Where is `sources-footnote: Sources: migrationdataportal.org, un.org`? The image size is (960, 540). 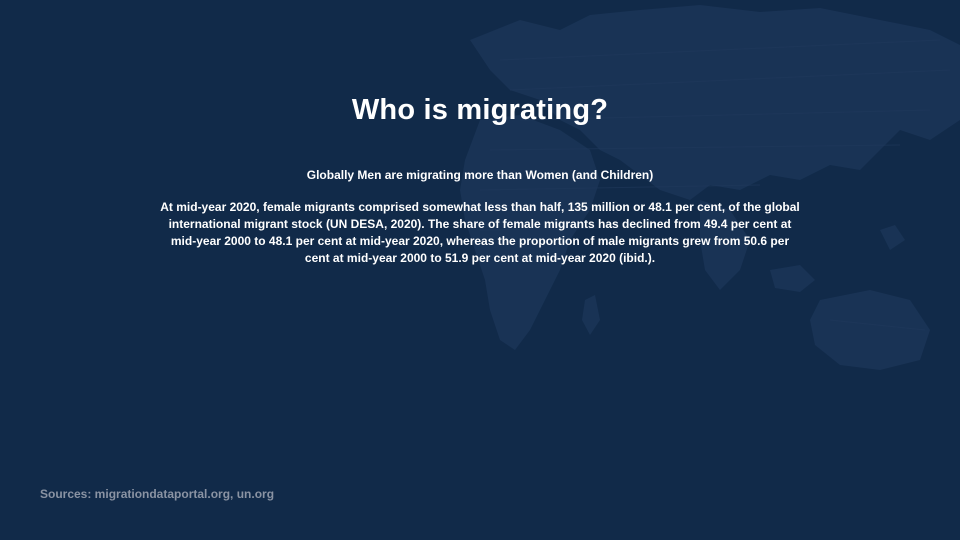
sources-footnote: Sources: migrationdataportal.org, un.org is located at coordinates (157, 494).